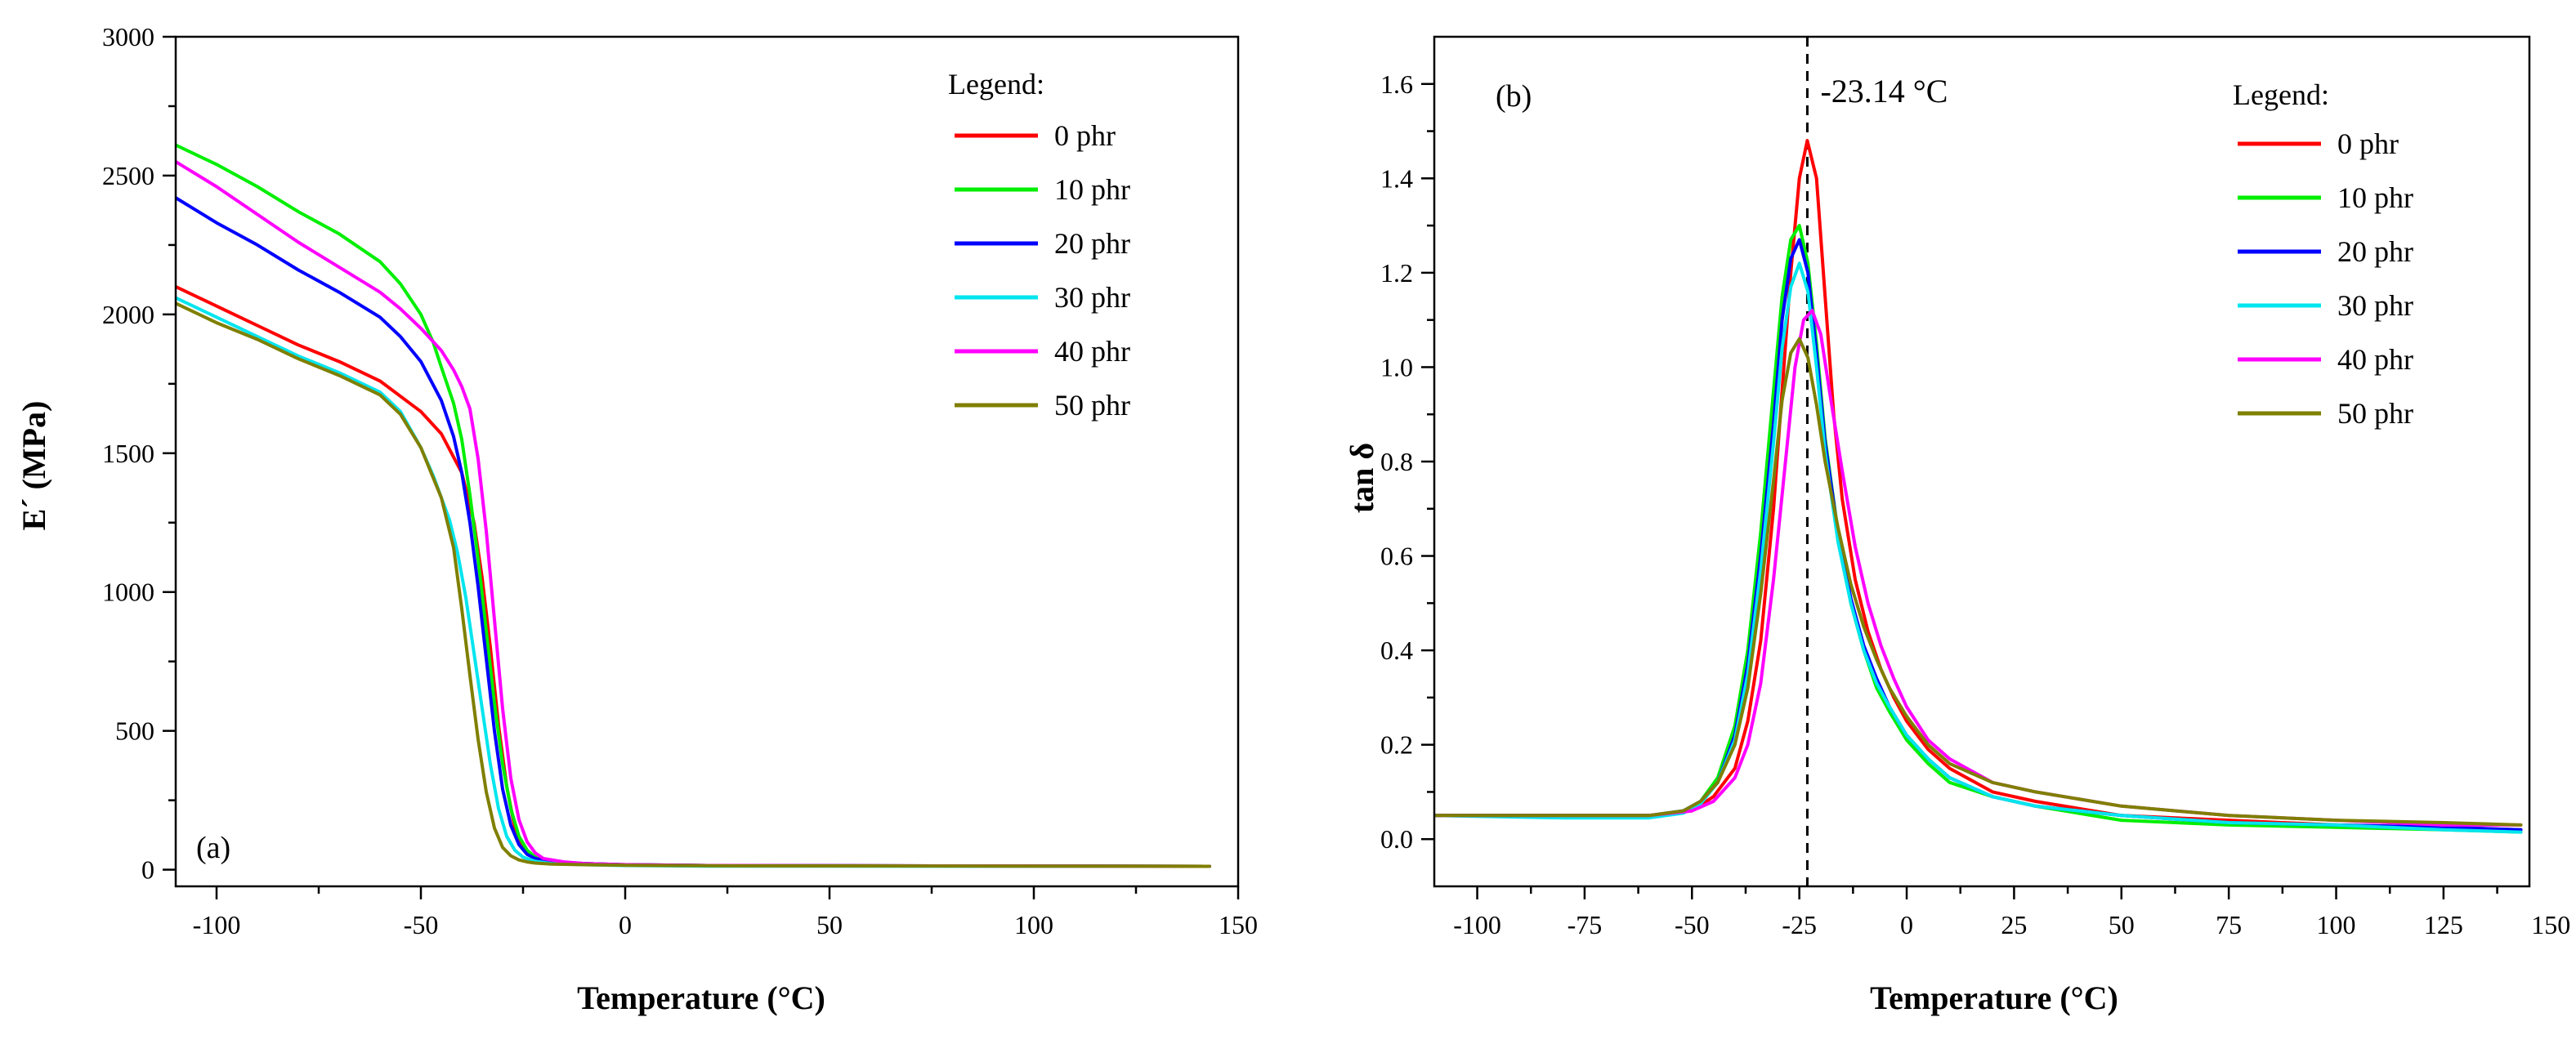  What do you see at coordinates (213, 848) in the screenshot?
I see `panel-label-a: (a)` at bounding box center [213, 848].